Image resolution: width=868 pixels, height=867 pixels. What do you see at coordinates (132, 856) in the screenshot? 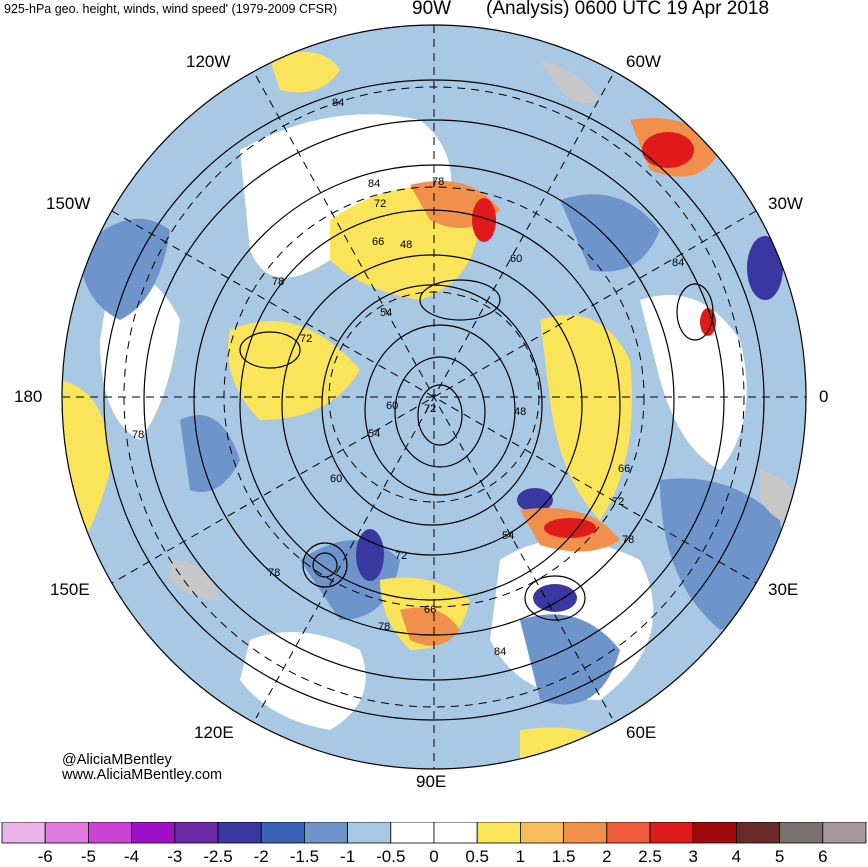
I see `colorbar-tick-label: -4` at bounding box center [132, 856].